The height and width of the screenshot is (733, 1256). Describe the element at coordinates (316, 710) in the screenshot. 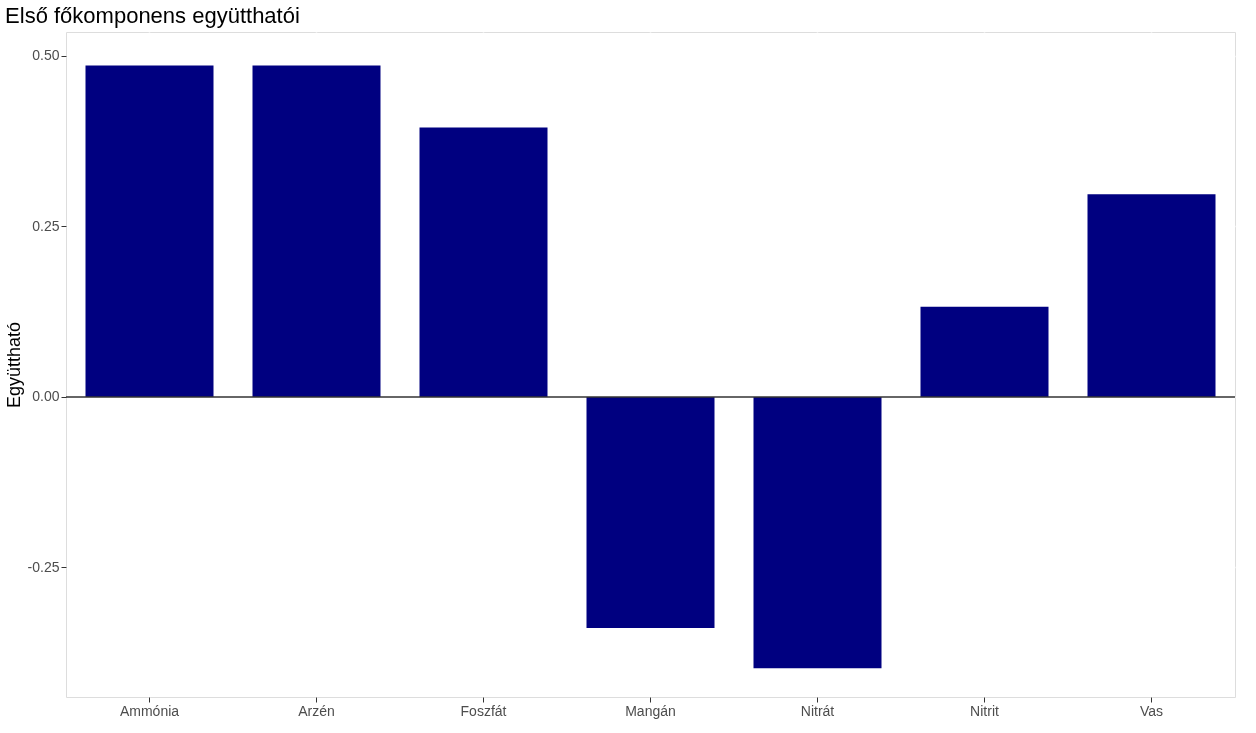

I see `x-tick-label: Arzén` at that location.